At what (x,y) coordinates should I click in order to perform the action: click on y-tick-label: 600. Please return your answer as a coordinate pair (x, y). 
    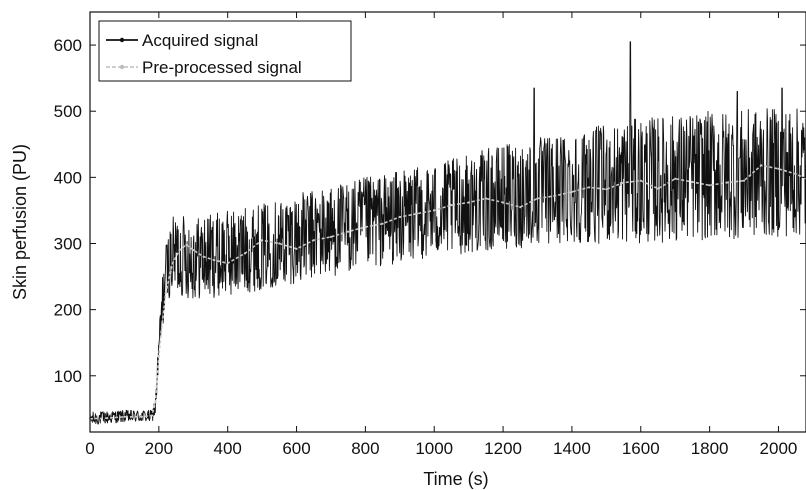
    Looking at the image, I should click on (68, 45).